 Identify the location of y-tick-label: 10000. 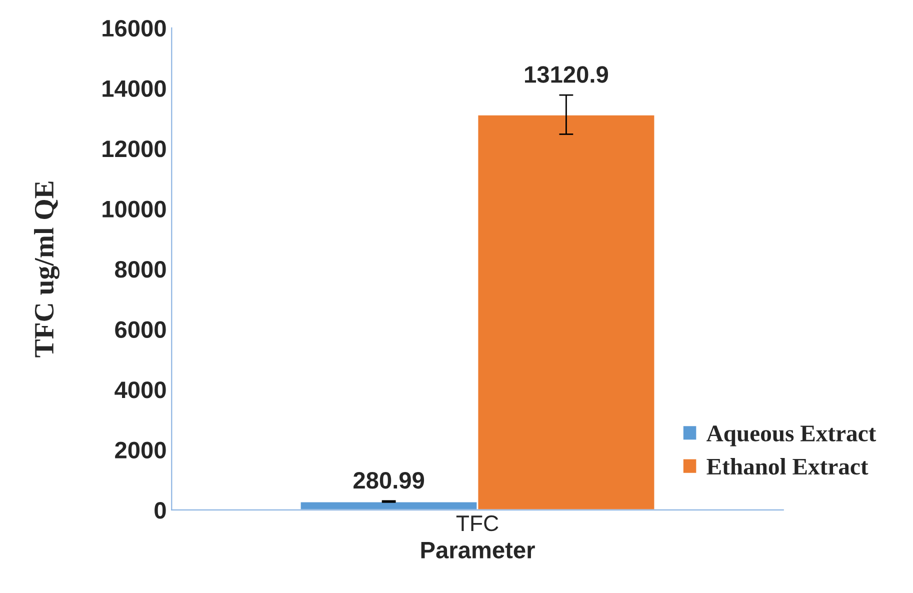
(134, 209).